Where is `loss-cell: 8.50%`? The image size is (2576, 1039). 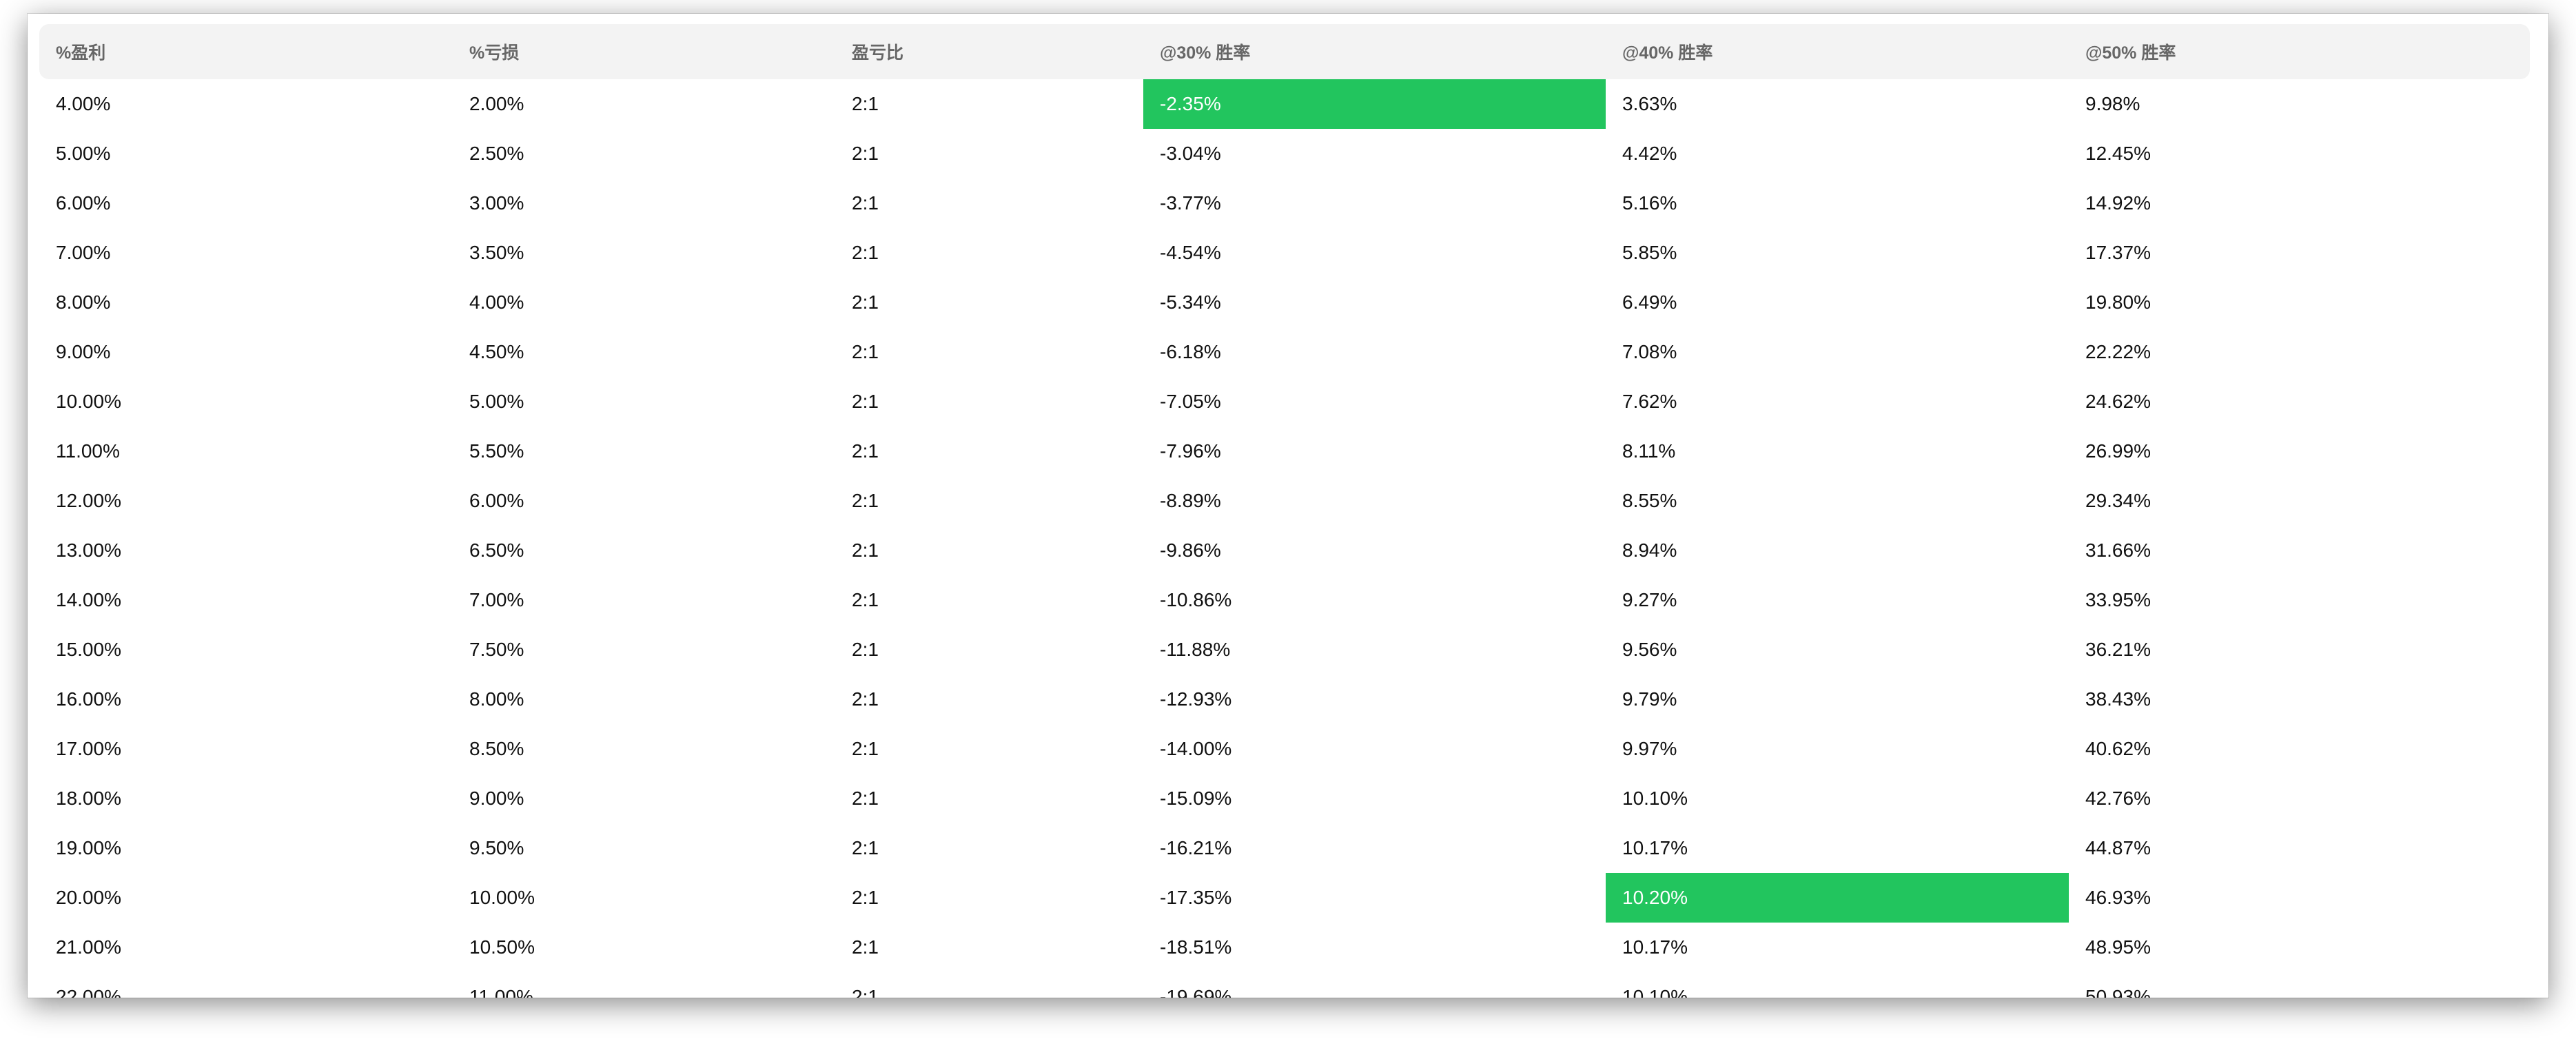
loss-cell: 8.50% is located at coordinates (496, 748).